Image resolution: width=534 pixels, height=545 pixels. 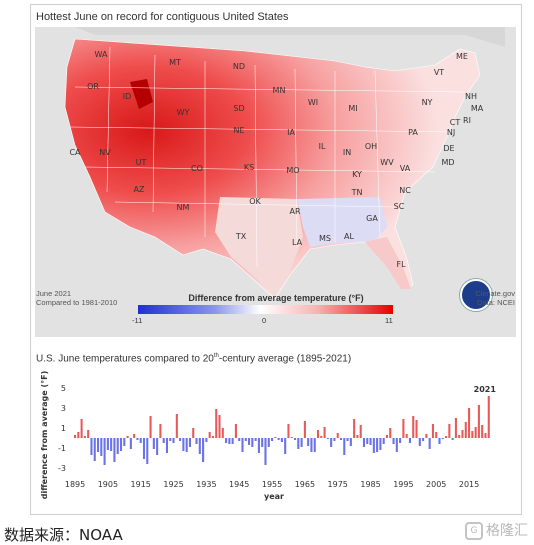 I want to click on bar-1997, so click(x=409, y=440).